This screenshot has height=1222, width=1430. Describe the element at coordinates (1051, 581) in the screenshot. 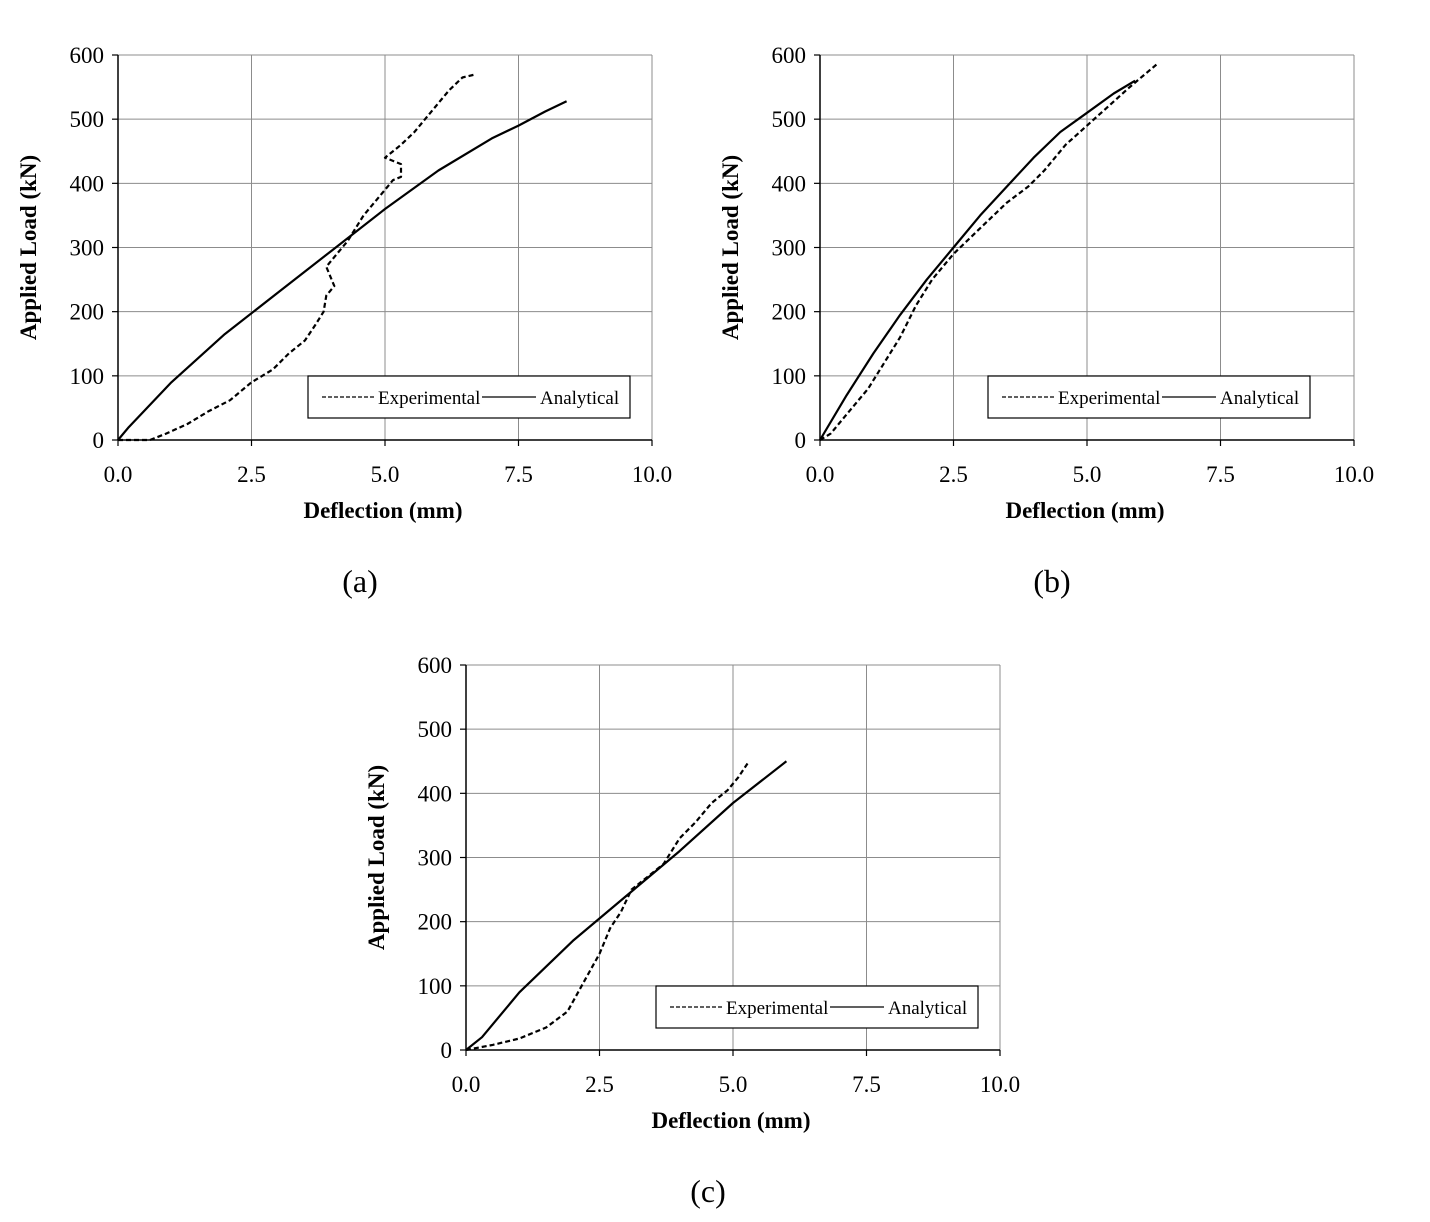

I see `panel-label: (b)` at that location.